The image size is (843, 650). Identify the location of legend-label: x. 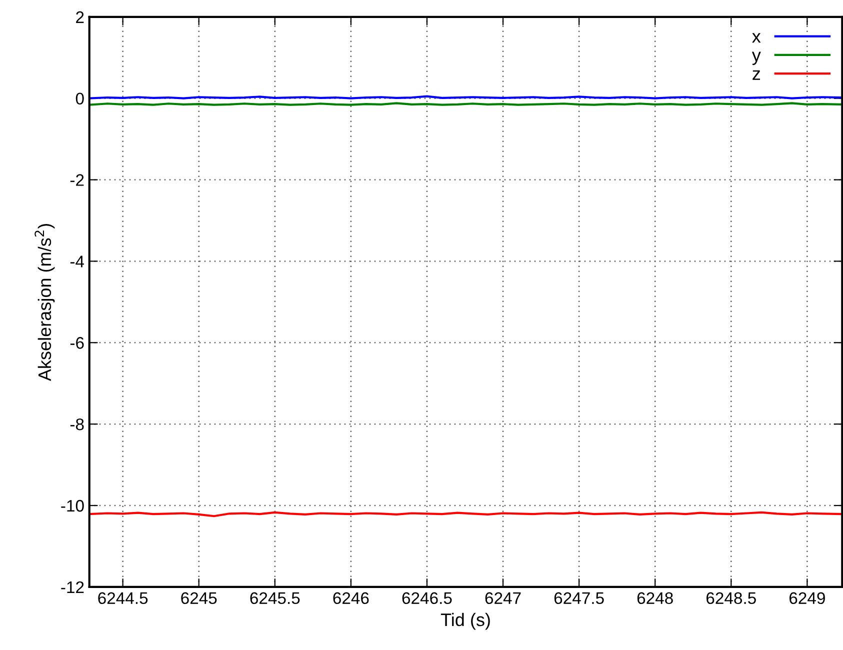
(756, 38).